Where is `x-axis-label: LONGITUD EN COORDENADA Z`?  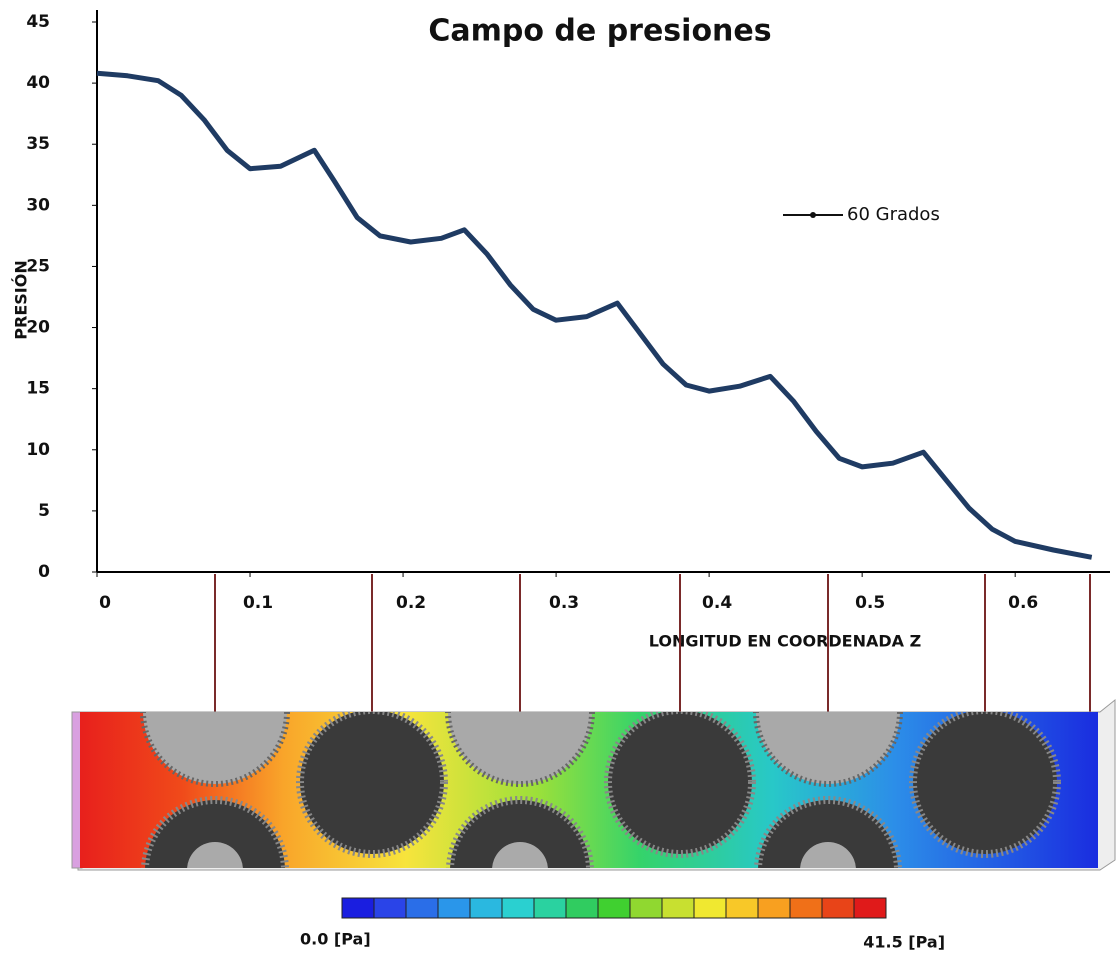 x-axis-label: LONGITUD EN COORDENADA Z is located at coordinates (785, 641).